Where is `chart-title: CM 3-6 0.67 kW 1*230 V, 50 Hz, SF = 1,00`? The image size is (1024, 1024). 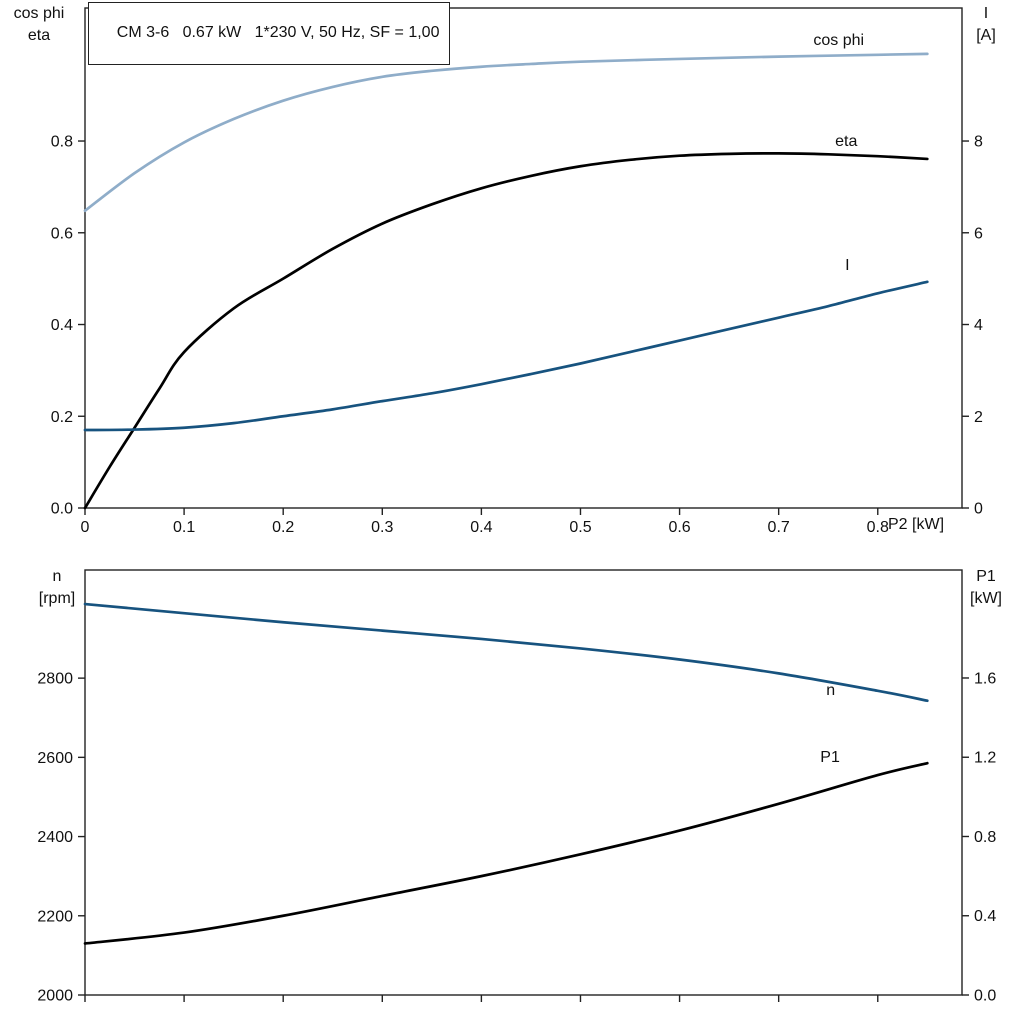 chart-title: CM 3-6 0.67 kW 1*230 V, 50 Hz, SF = 1,00 is located at coordinates (278, 32).